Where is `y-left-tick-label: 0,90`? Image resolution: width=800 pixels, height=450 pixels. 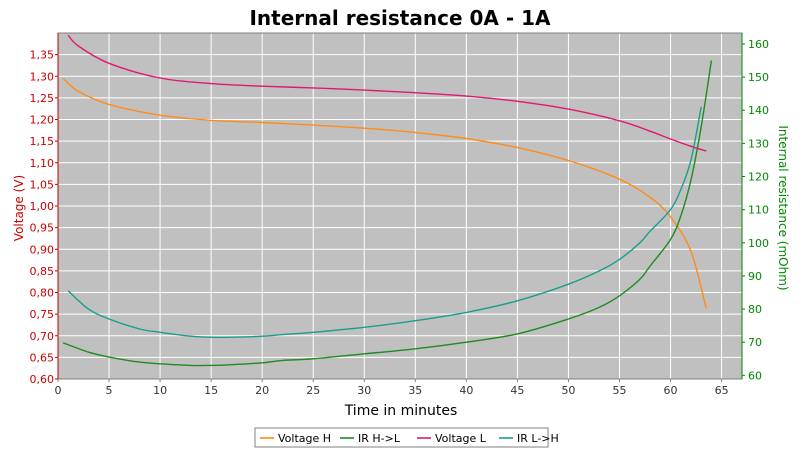 y-left-tick-label: 0,90 is located at coordinates (42, 249).